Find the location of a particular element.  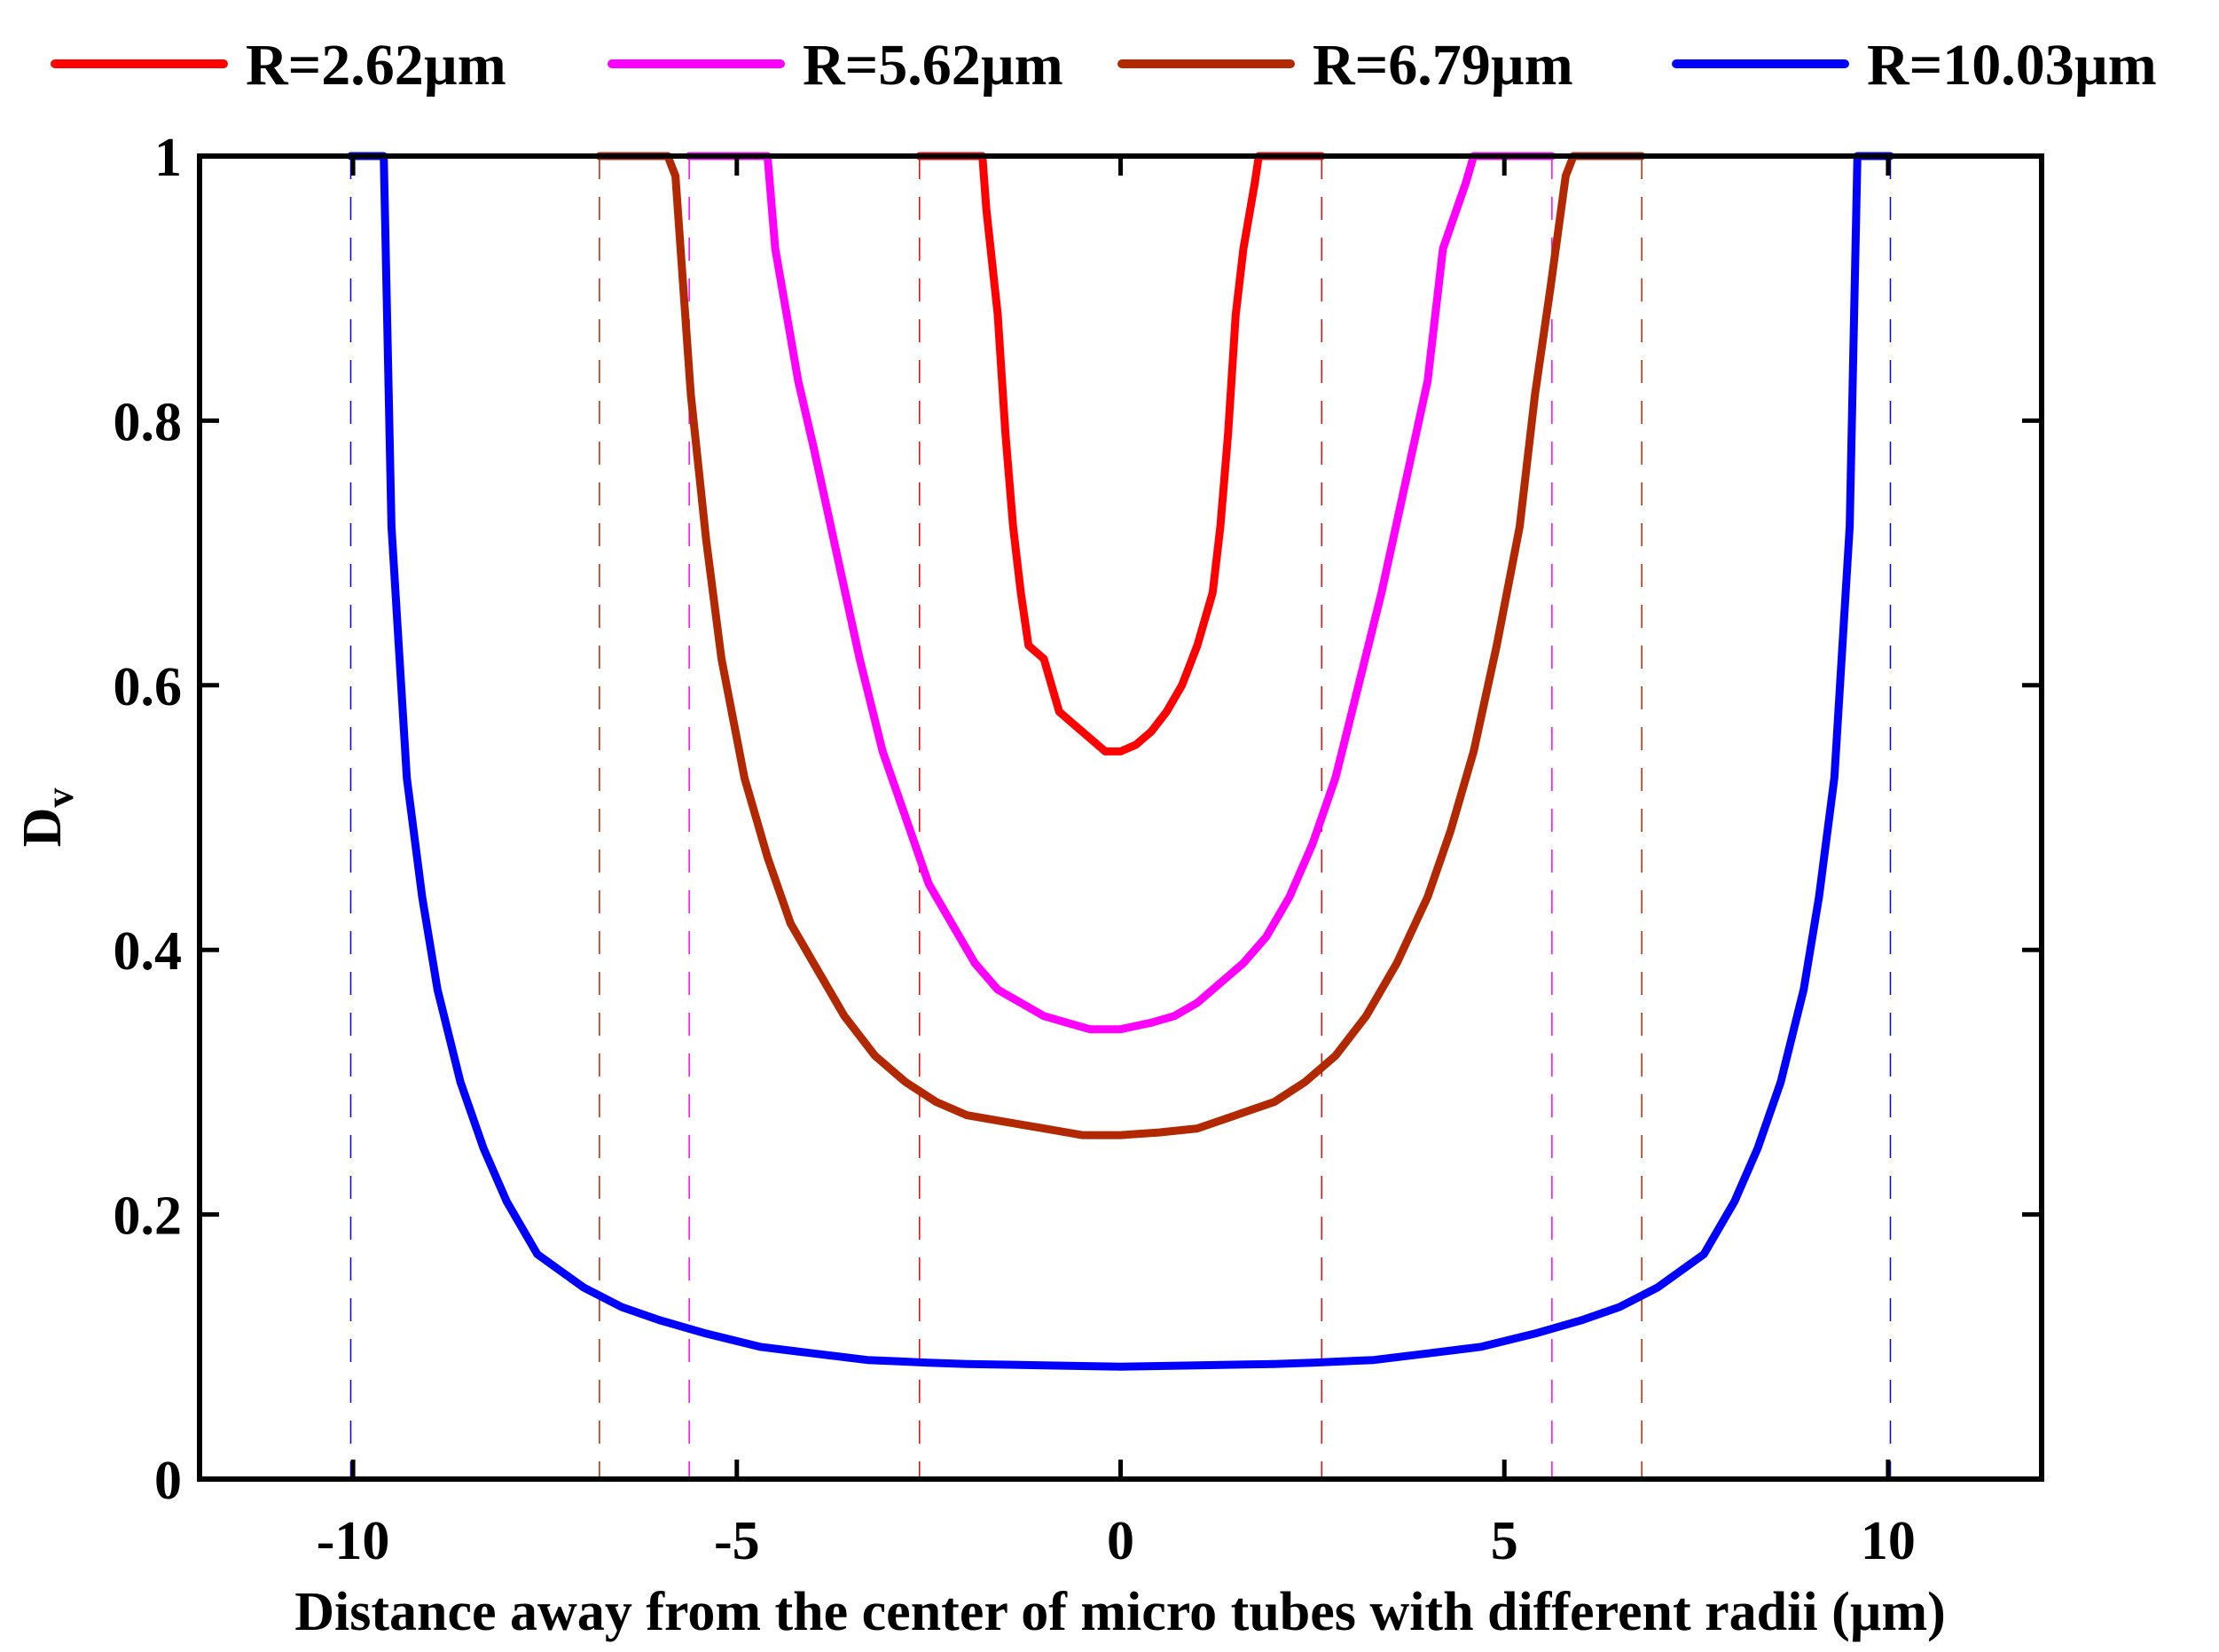

x-tick-label-3: 5 is located at coordinates (1504, 1541).